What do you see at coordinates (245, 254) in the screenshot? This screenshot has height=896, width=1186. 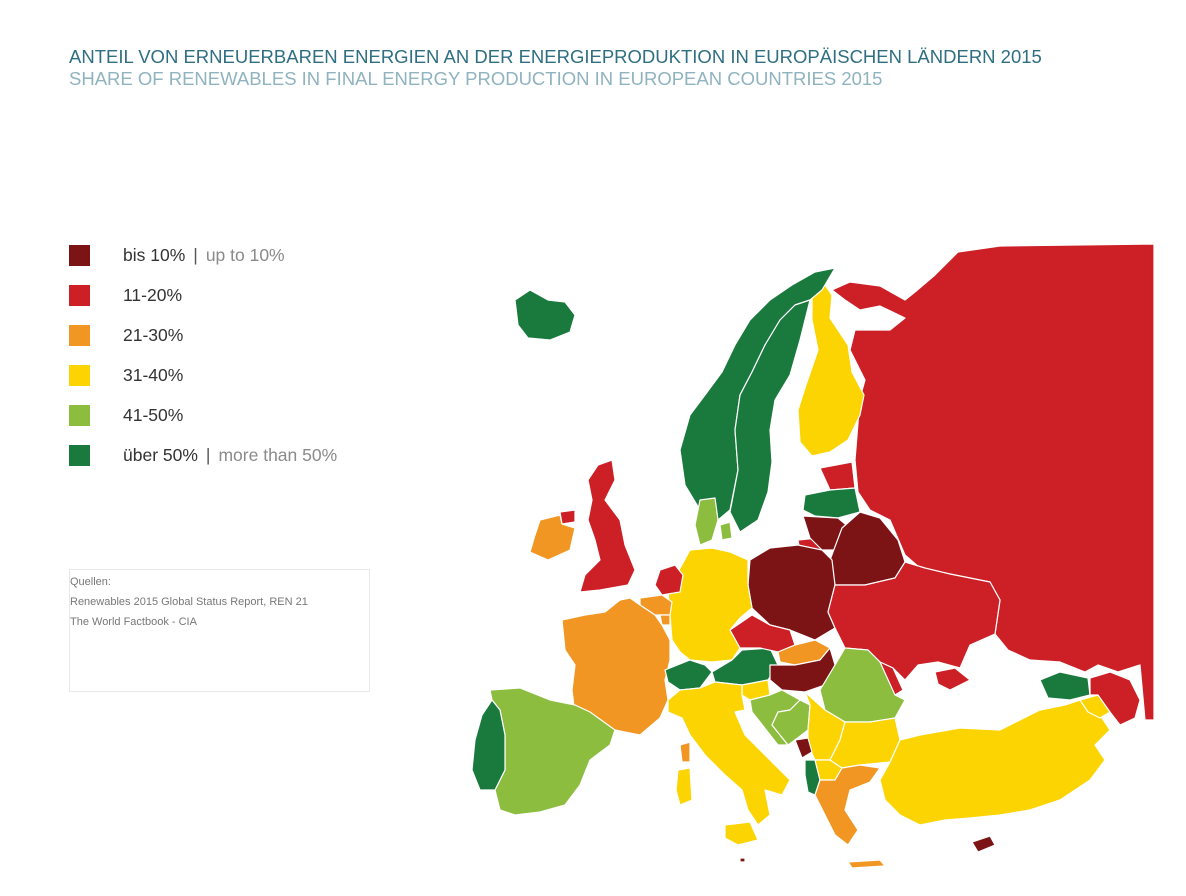 I see `legend-sublabel: up to 10%` at bounding box center [245, 254].